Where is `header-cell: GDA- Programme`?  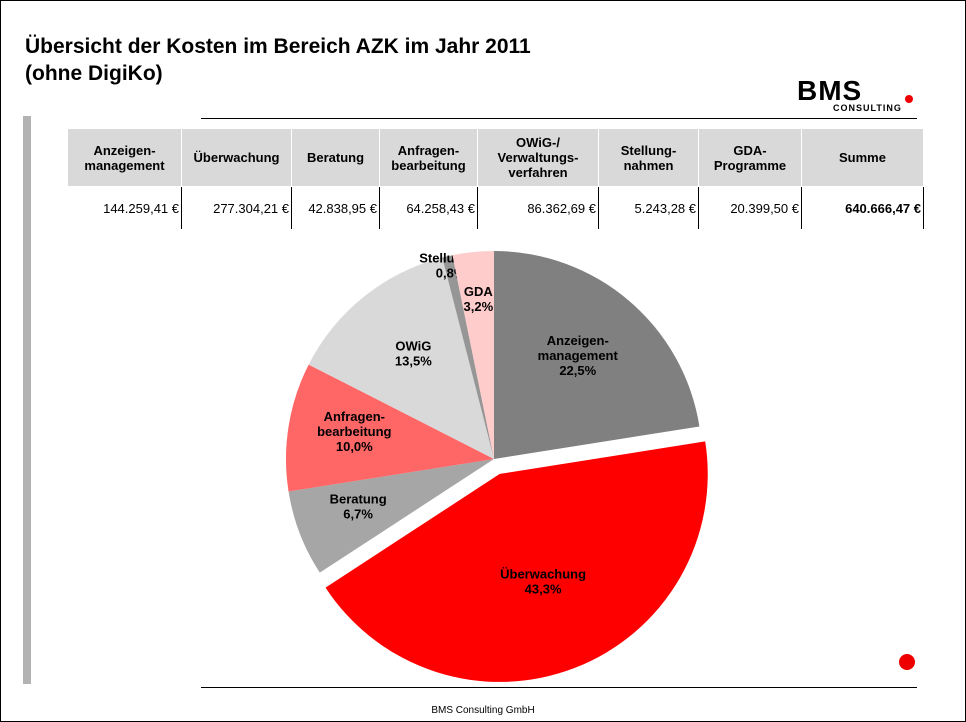
header-cell: GDA- Programme is located at coordinates (750, 157).